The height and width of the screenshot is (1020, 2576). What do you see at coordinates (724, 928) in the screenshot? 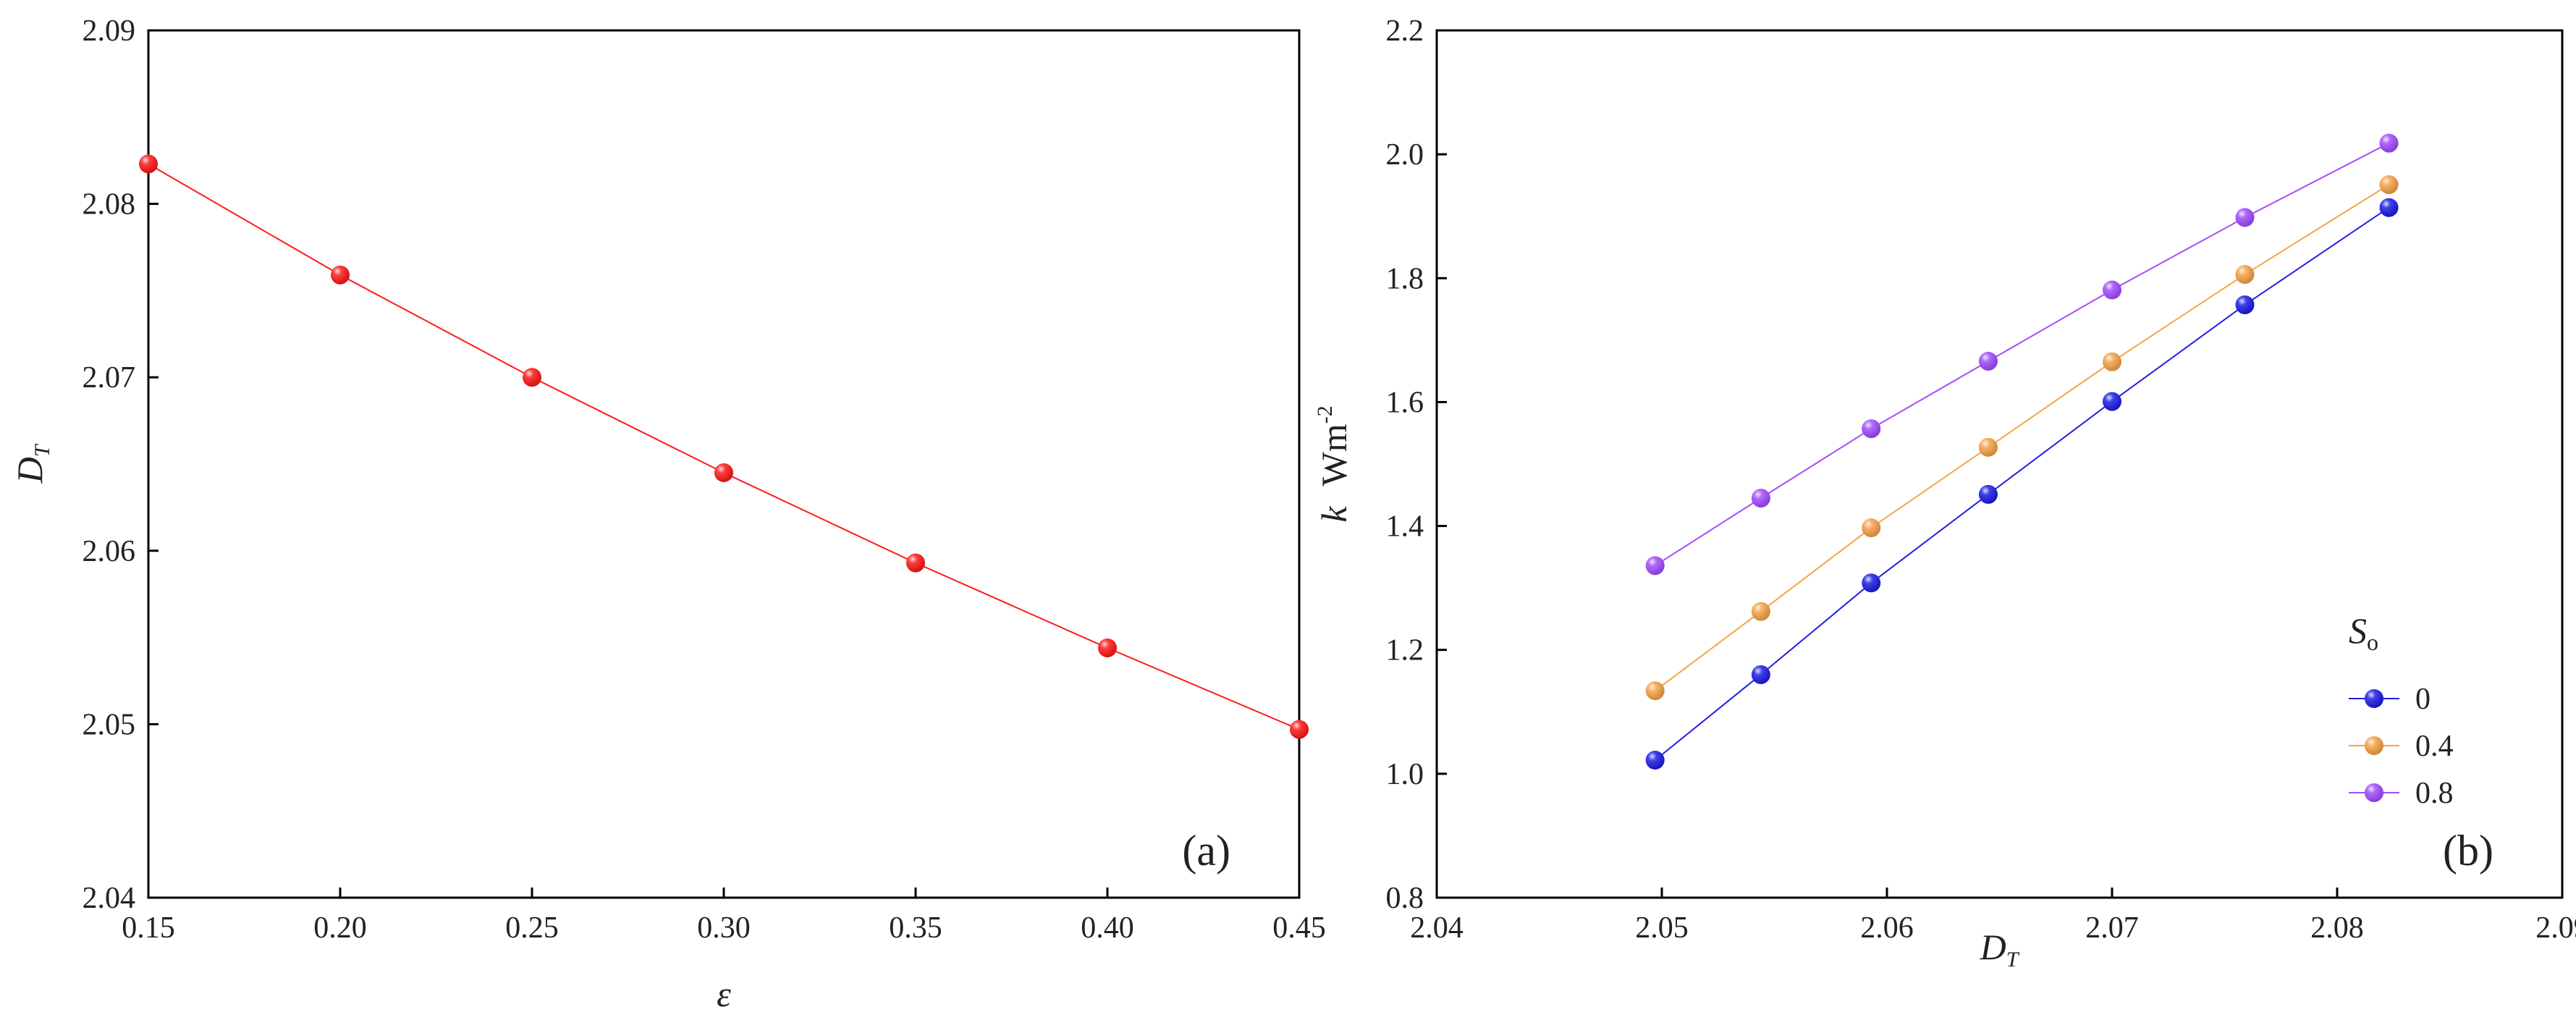
I see `x-tick-label: 0.30` at bounding box center [724, 928].